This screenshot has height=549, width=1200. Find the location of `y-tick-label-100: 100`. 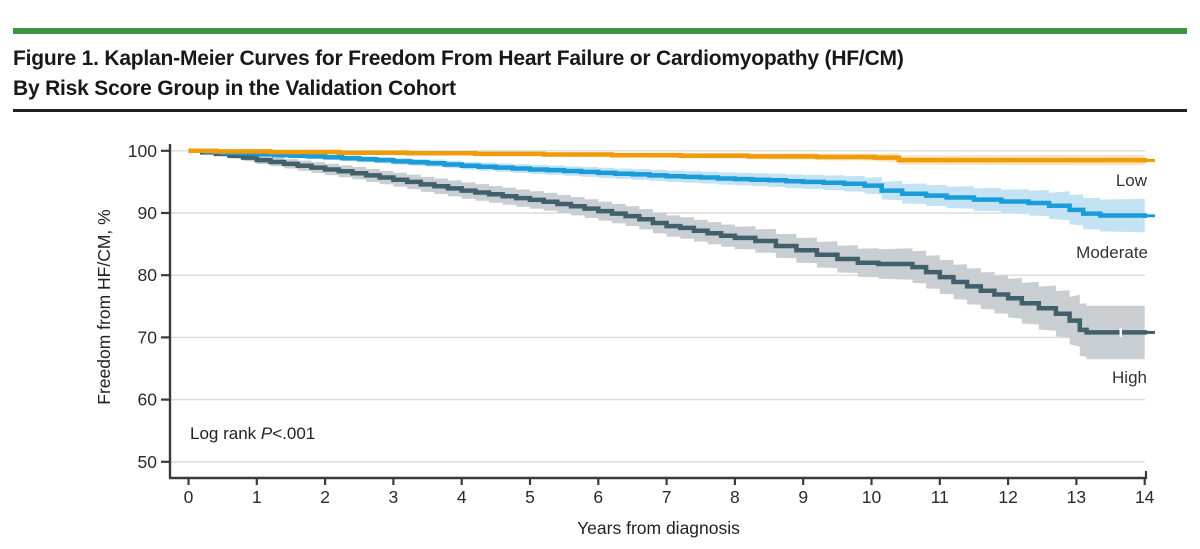

y-tick-label-100: 100 is located at coordinates (142, 151).